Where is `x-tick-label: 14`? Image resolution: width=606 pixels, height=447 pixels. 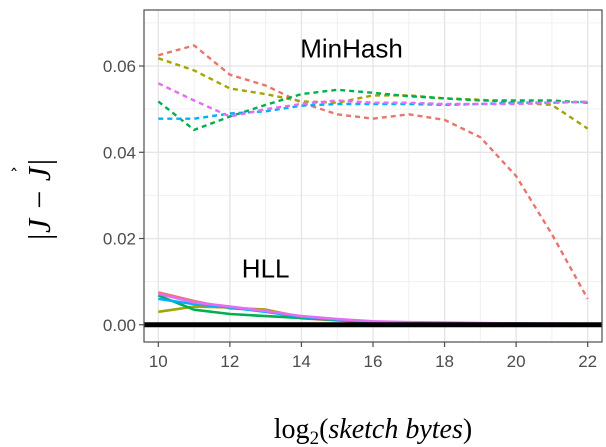
x-tick-label: 14 is located at coordinates (301, 361).